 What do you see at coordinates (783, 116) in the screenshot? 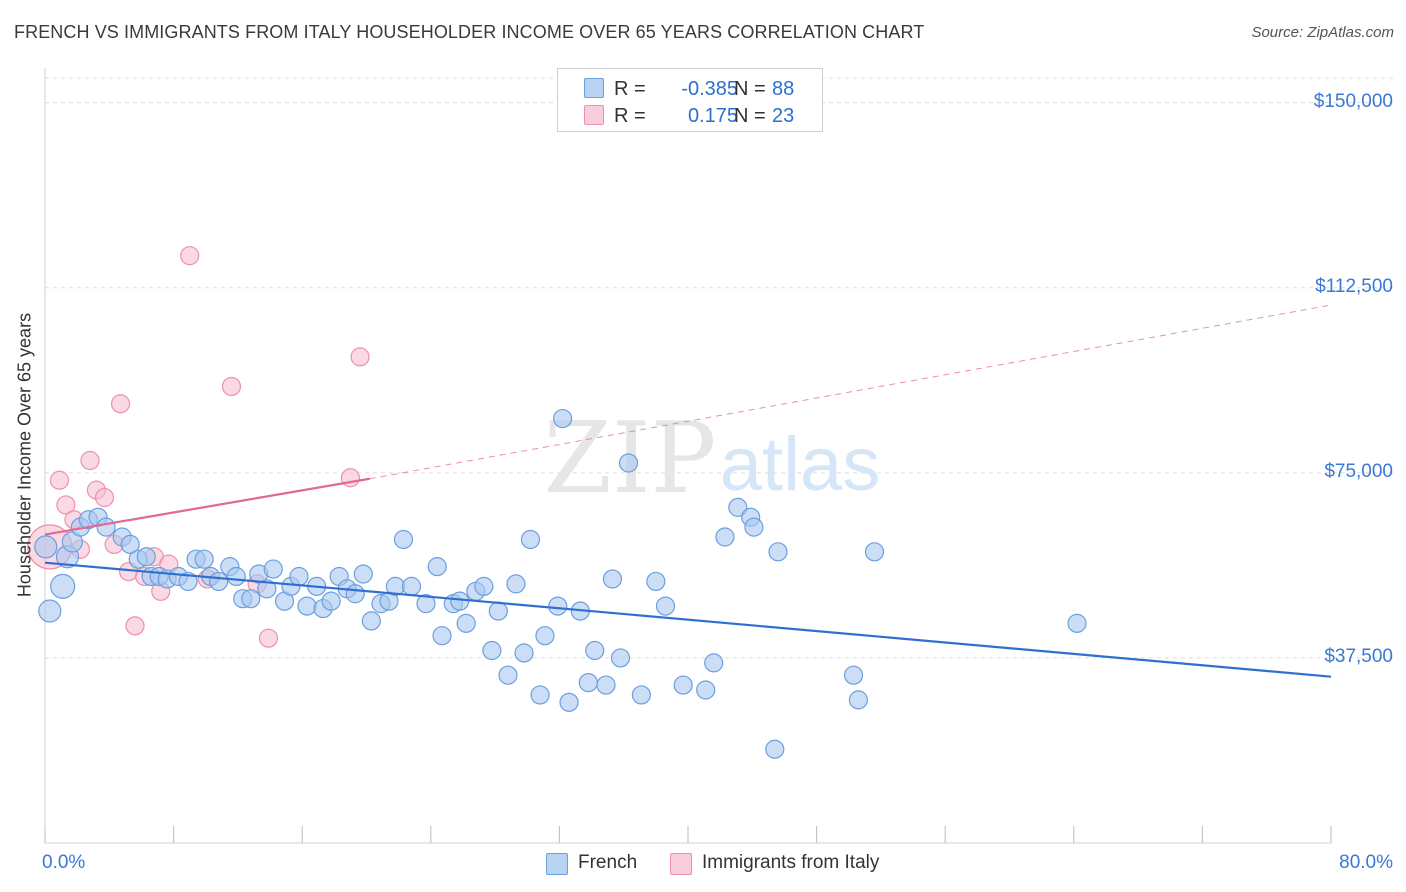
I see `legend-italy-n: 23` at bounding box center [783, 116].